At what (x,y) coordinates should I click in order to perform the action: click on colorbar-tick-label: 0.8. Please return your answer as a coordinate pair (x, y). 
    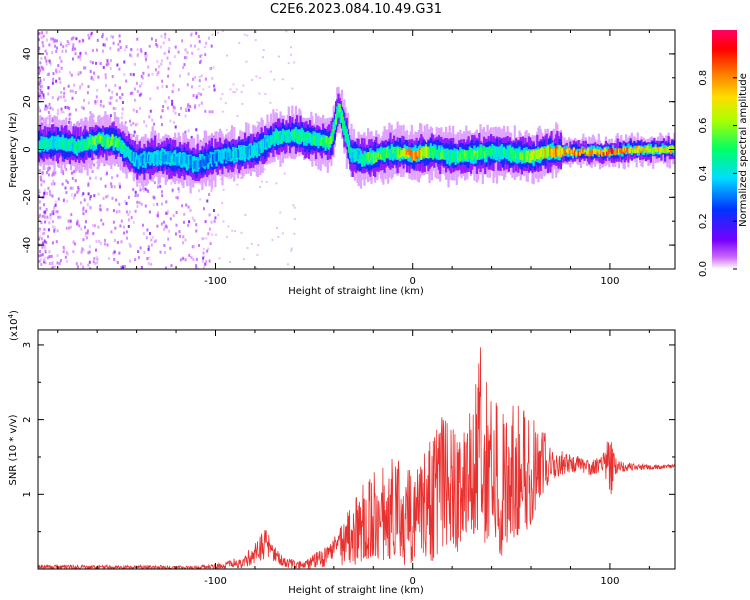
    Looking at the image, I should click on (703, 78).